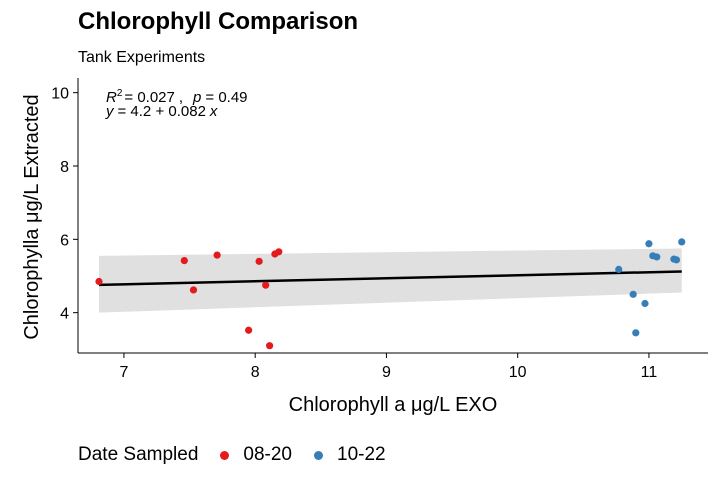 The height and width of the screenshot is (480, 720). What do you see at coordinates (64, 167) in the screenshot?
I see `y-tick-label-8: 8` at bounding box center [64, 167].